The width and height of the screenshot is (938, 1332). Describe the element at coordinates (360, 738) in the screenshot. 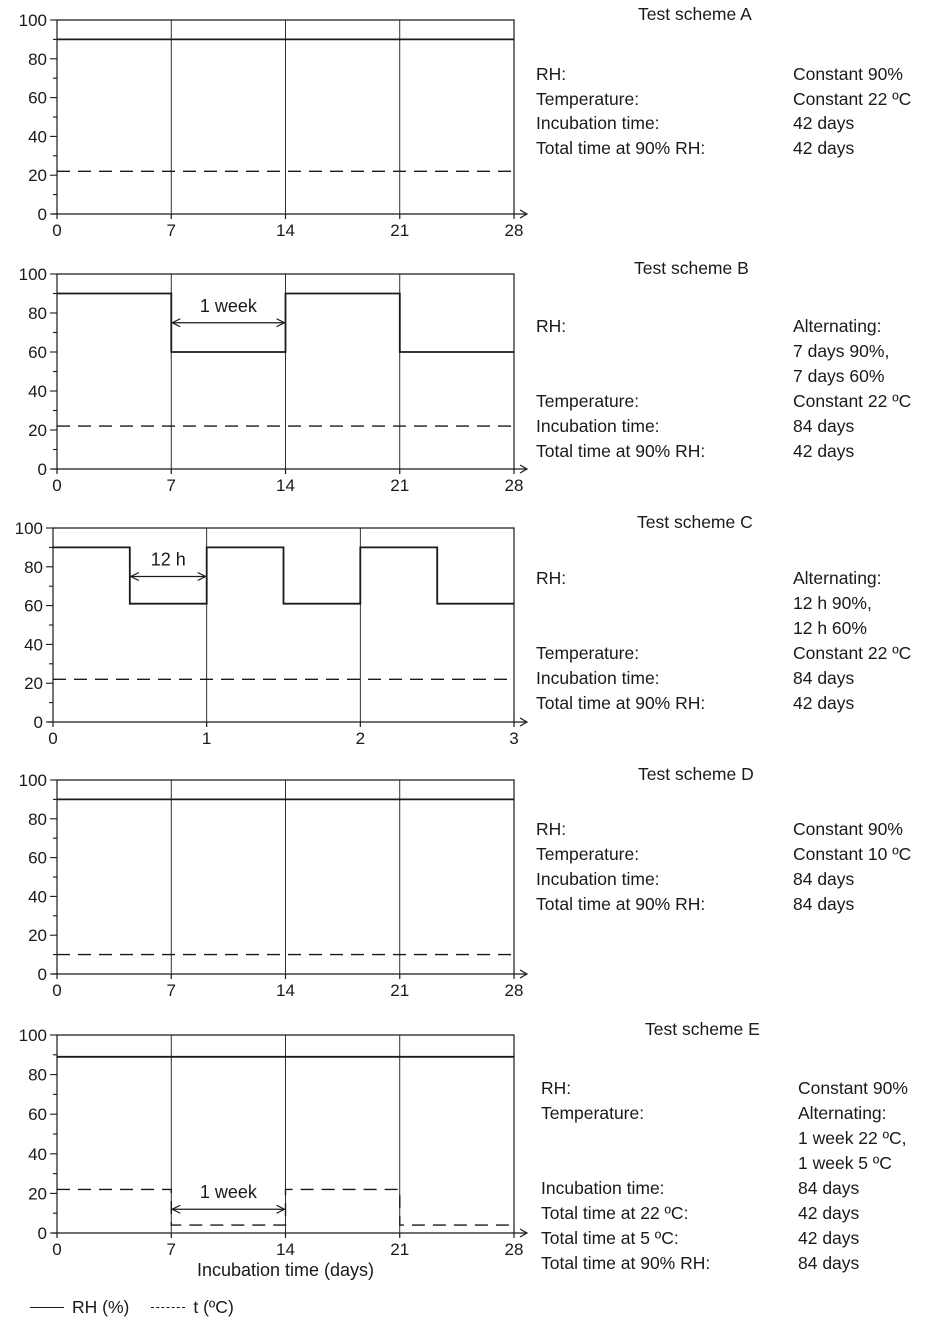

I see `x-tick-label: 2` at that location.